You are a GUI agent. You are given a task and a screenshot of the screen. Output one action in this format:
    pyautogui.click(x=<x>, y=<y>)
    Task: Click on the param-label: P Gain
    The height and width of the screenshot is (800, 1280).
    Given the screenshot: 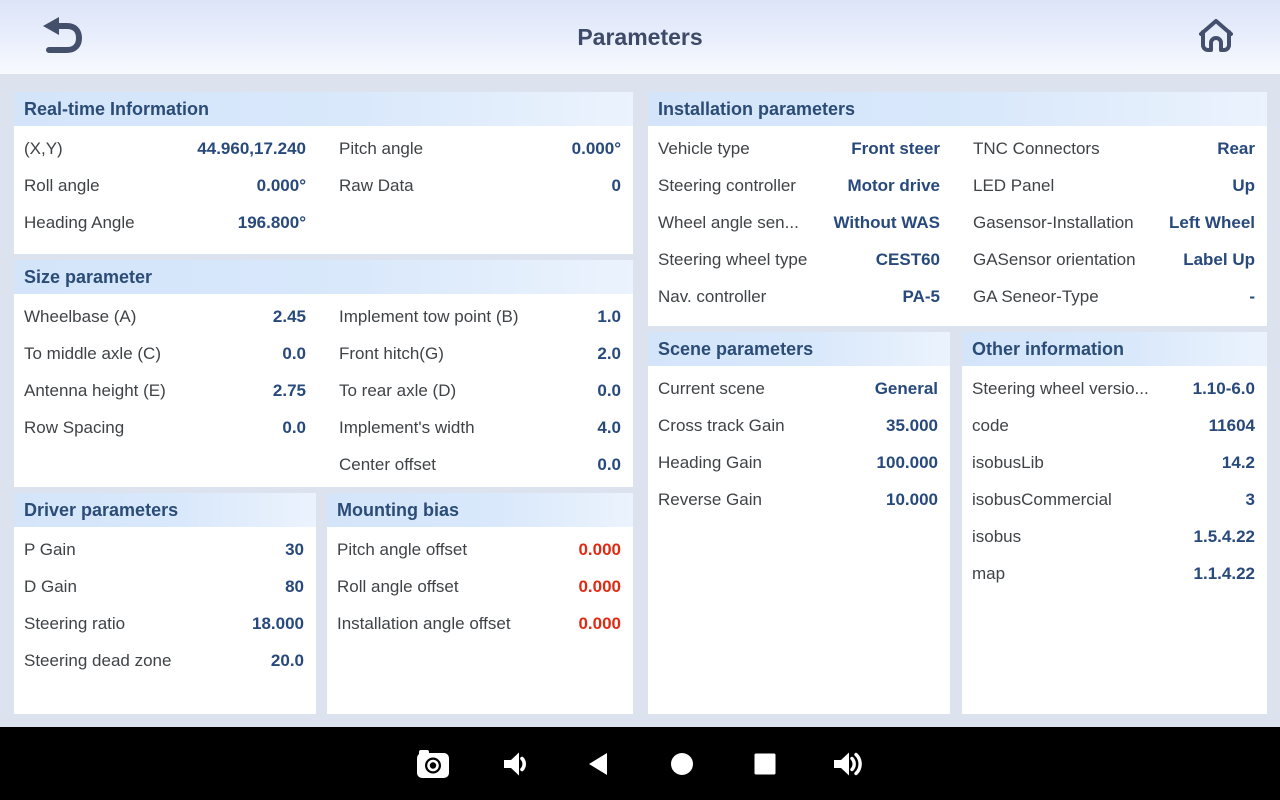 What is the action you would take?
    pyautogui.click(x=50, y=549)
    